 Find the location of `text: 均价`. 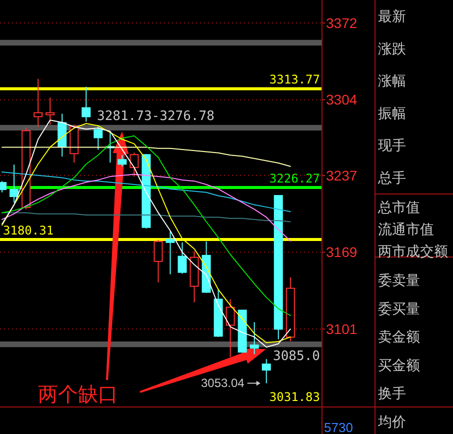

text: 均价 is located at coordinates (391, 422).